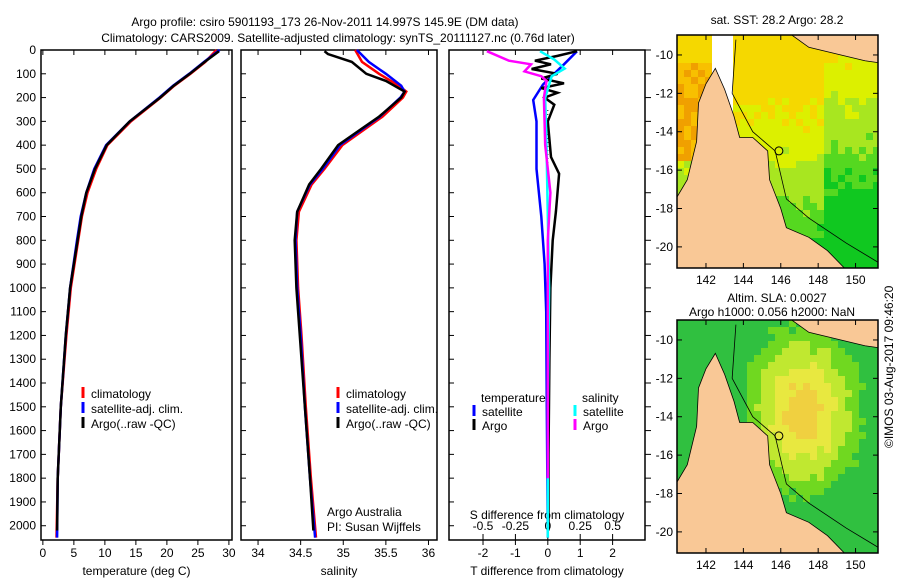 This screenshot has width=900, height=580. Describe the element at coordinates (483, 526) in the screenshot. I see `s-tick-label: -0.5` at that location.